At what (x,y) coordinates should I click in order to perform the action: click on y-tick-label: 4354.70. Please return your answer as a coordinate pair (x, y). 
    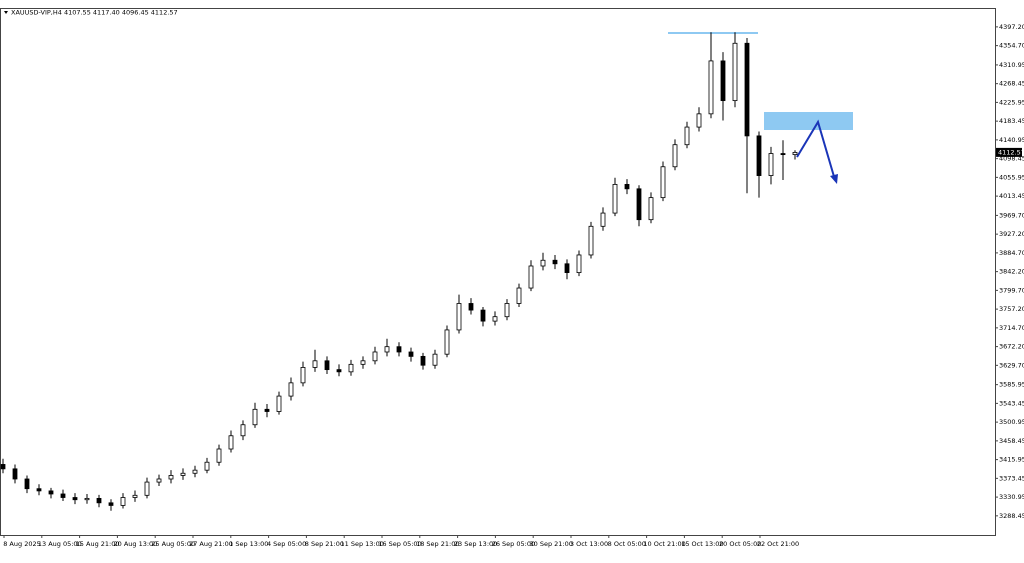
    Looking at the image, I should click on (1011, 46).